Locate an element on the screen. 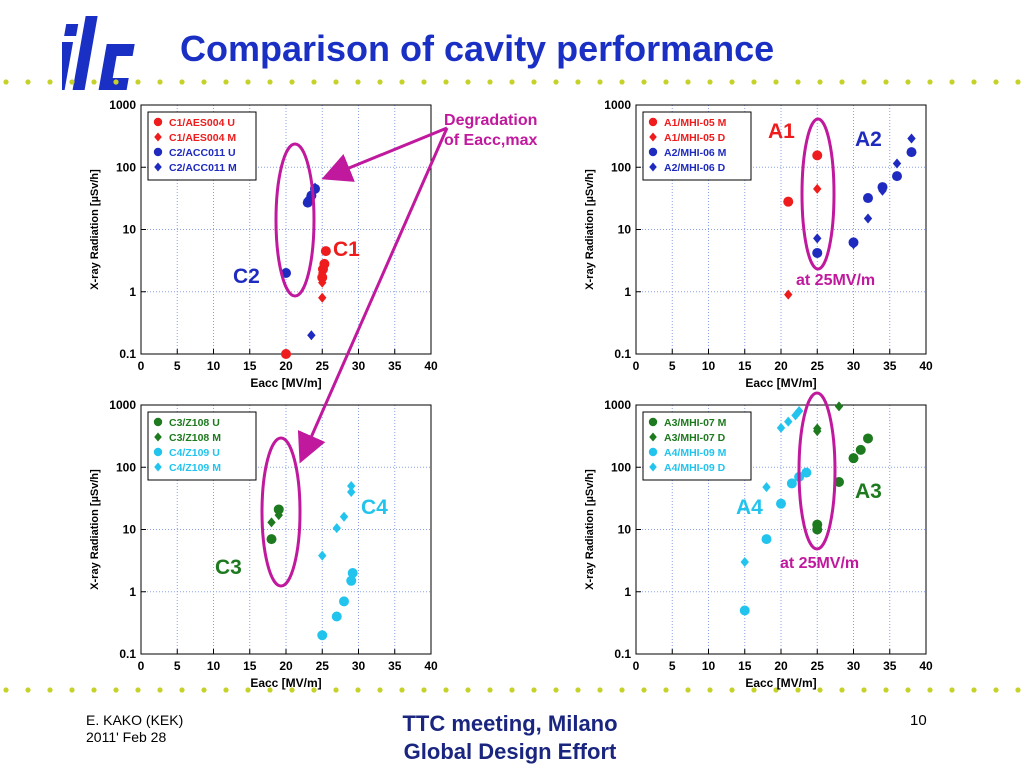  highlight-ellipse-a3a4 is located at coordinates (817, 471).